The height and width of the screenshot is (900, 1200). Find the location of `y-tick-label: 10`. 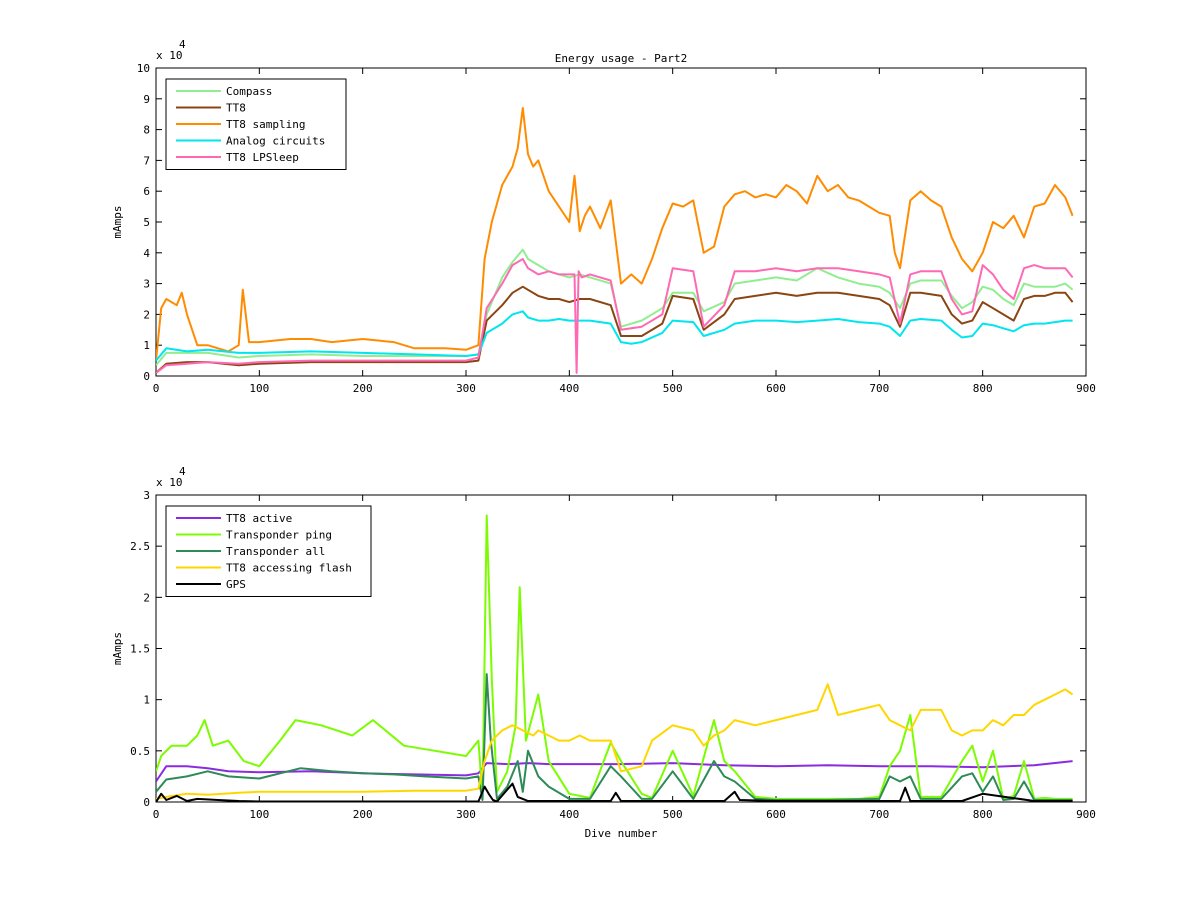

y-tick-label: 10 is located at coordinates (143, 68).